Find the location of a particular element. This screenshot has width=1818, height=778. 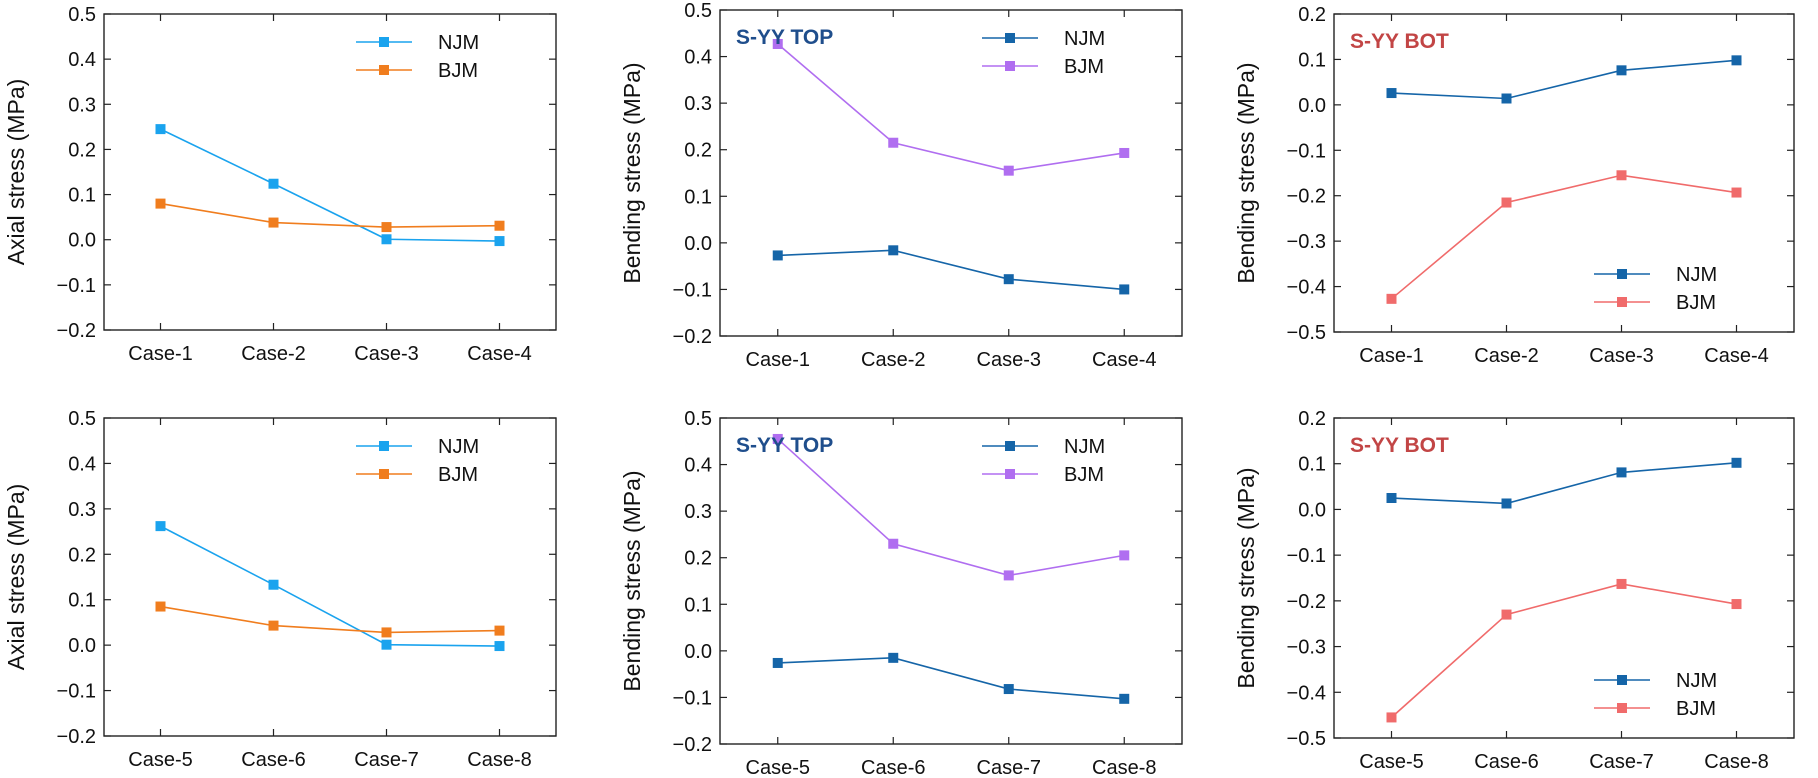

x-tick-label: Case-8 is located at coordinates (1124, 767).